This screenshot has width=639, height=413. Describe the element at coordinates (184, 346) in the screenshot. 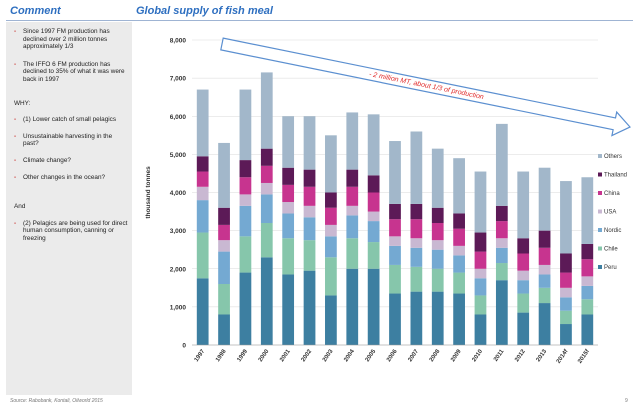

I see `y-tick-label: 0` at that location.